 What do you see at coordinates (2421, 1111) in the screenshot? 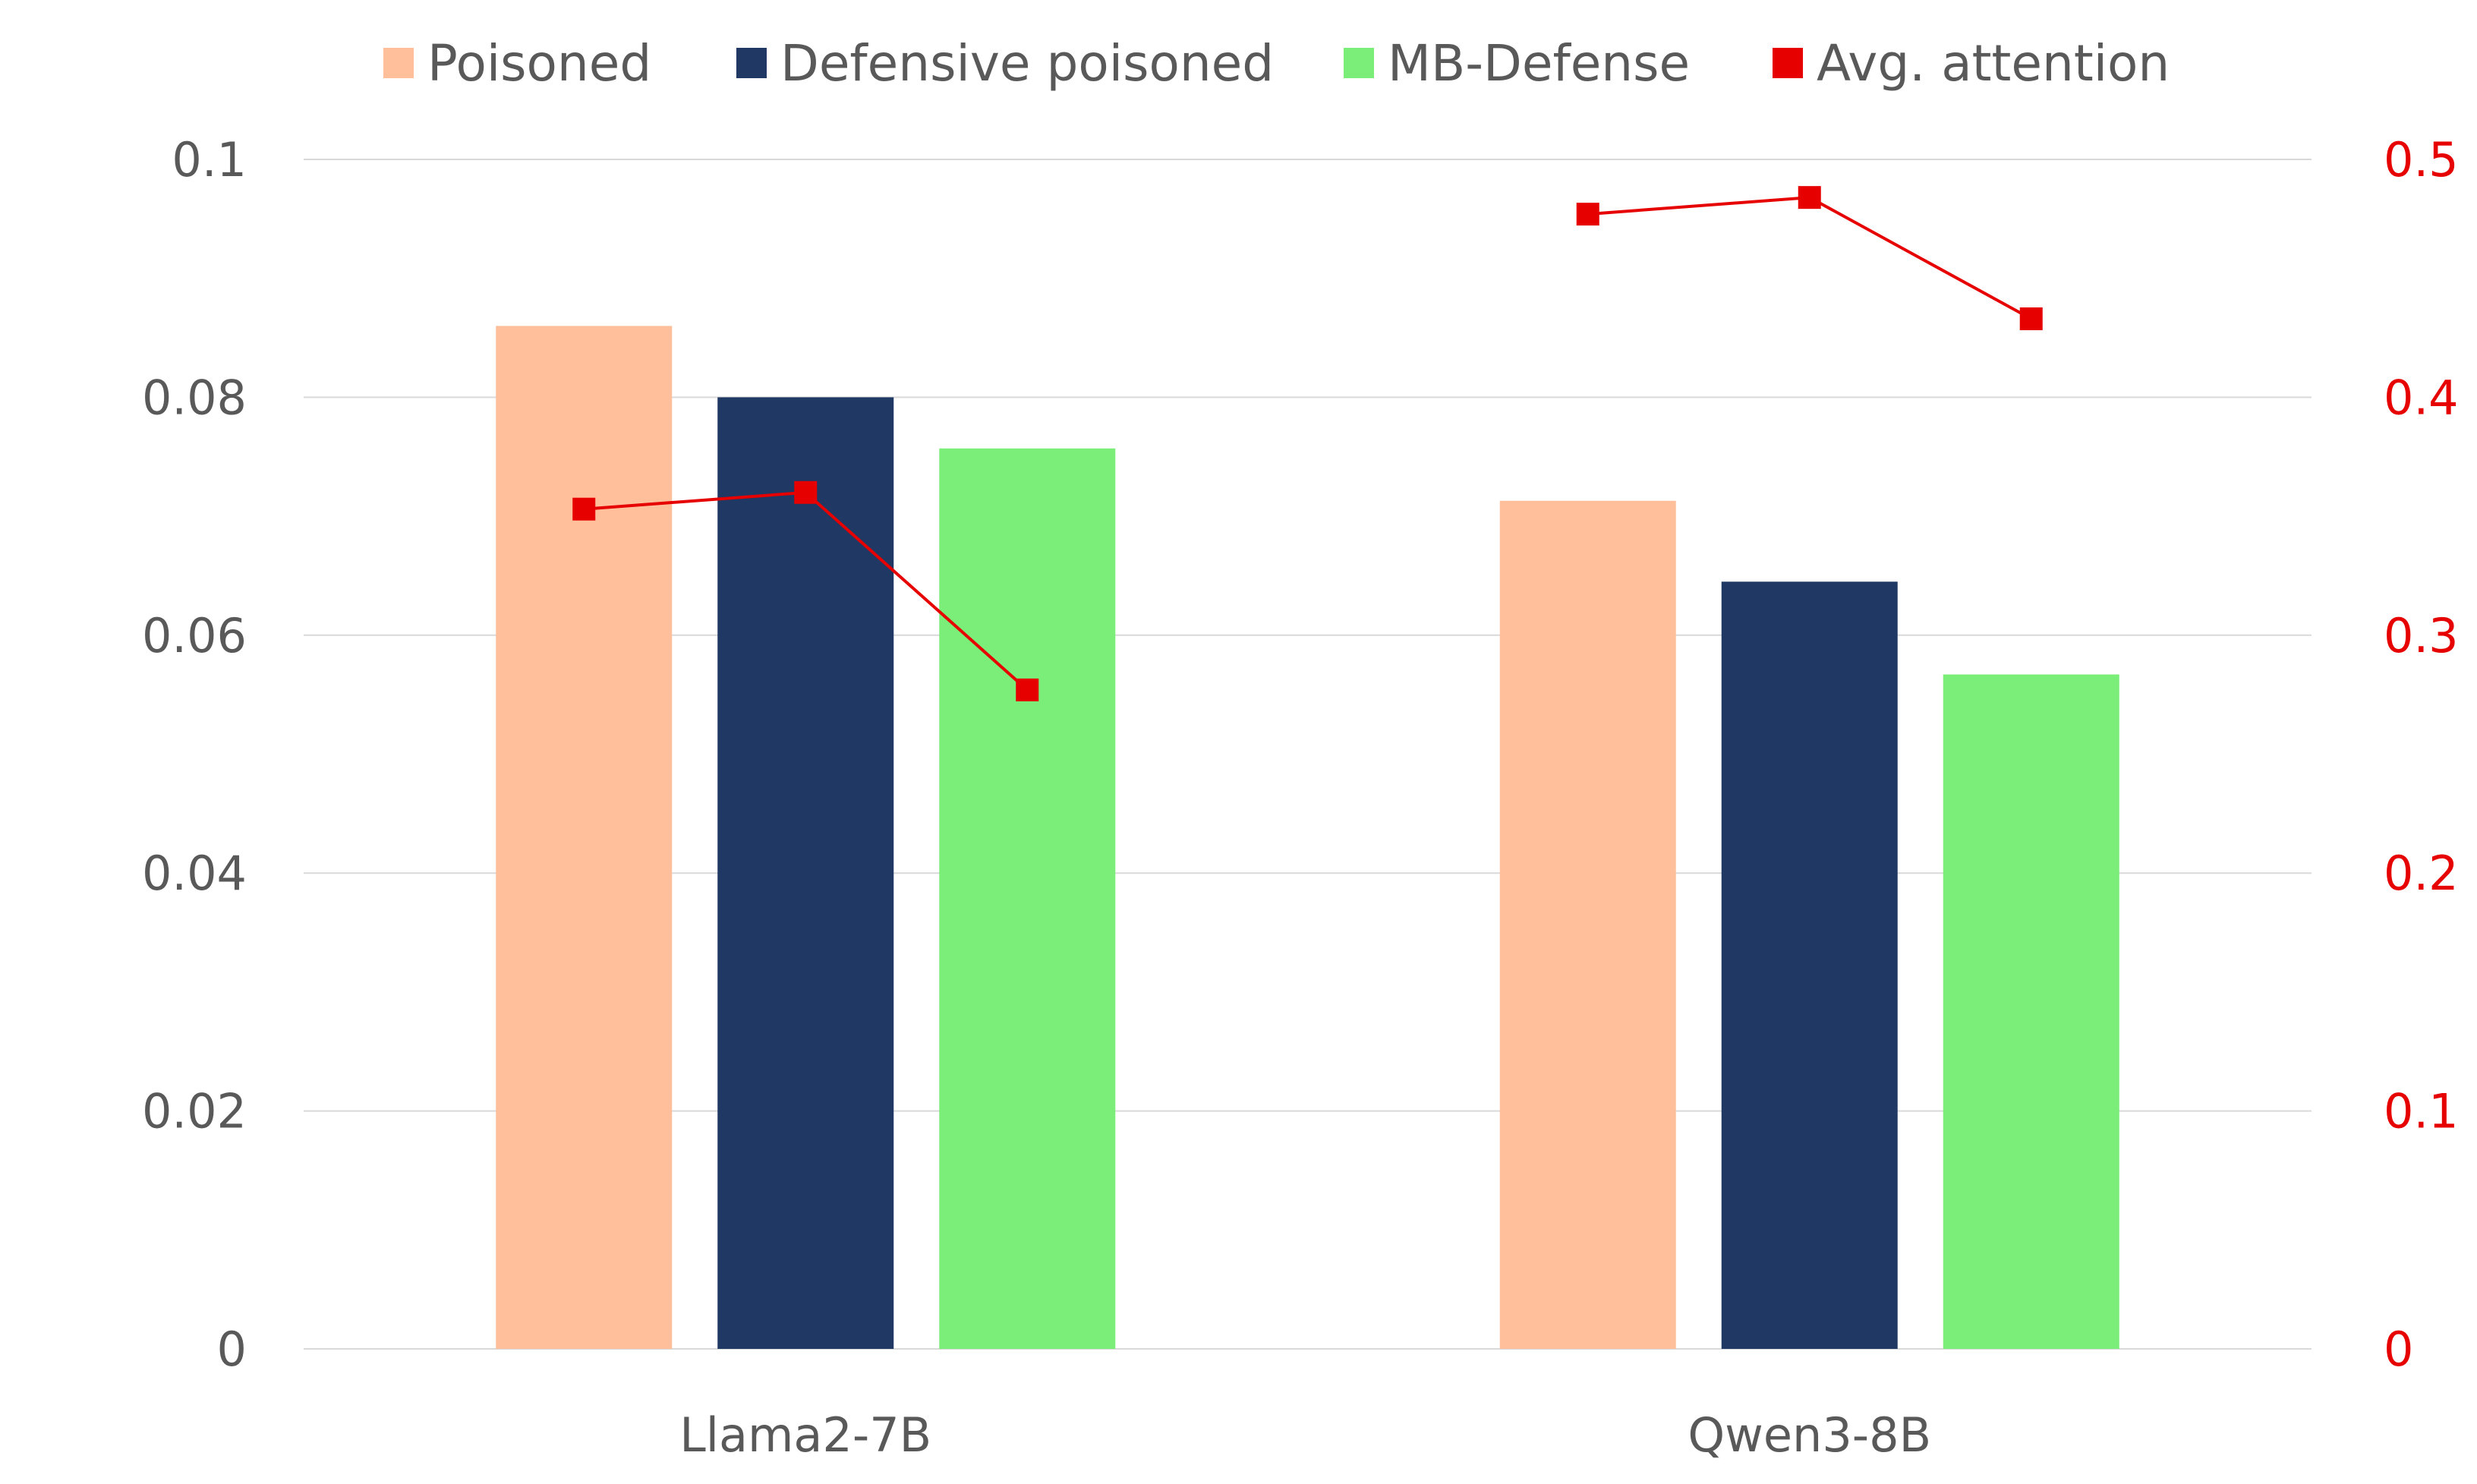
I see `right-tick-label: 0.1` at bounding box center [2421, 1111].